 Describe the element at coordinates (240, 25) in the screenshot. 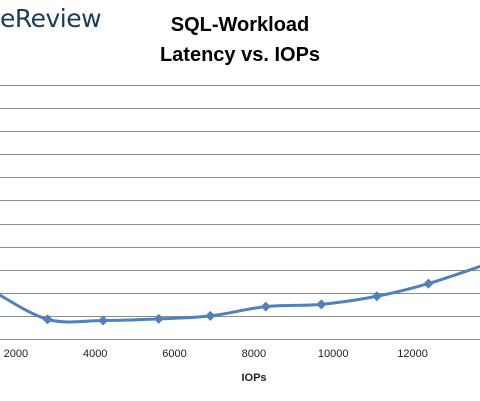

I see `chart-title-line-1: SQL-Workload` at that location.